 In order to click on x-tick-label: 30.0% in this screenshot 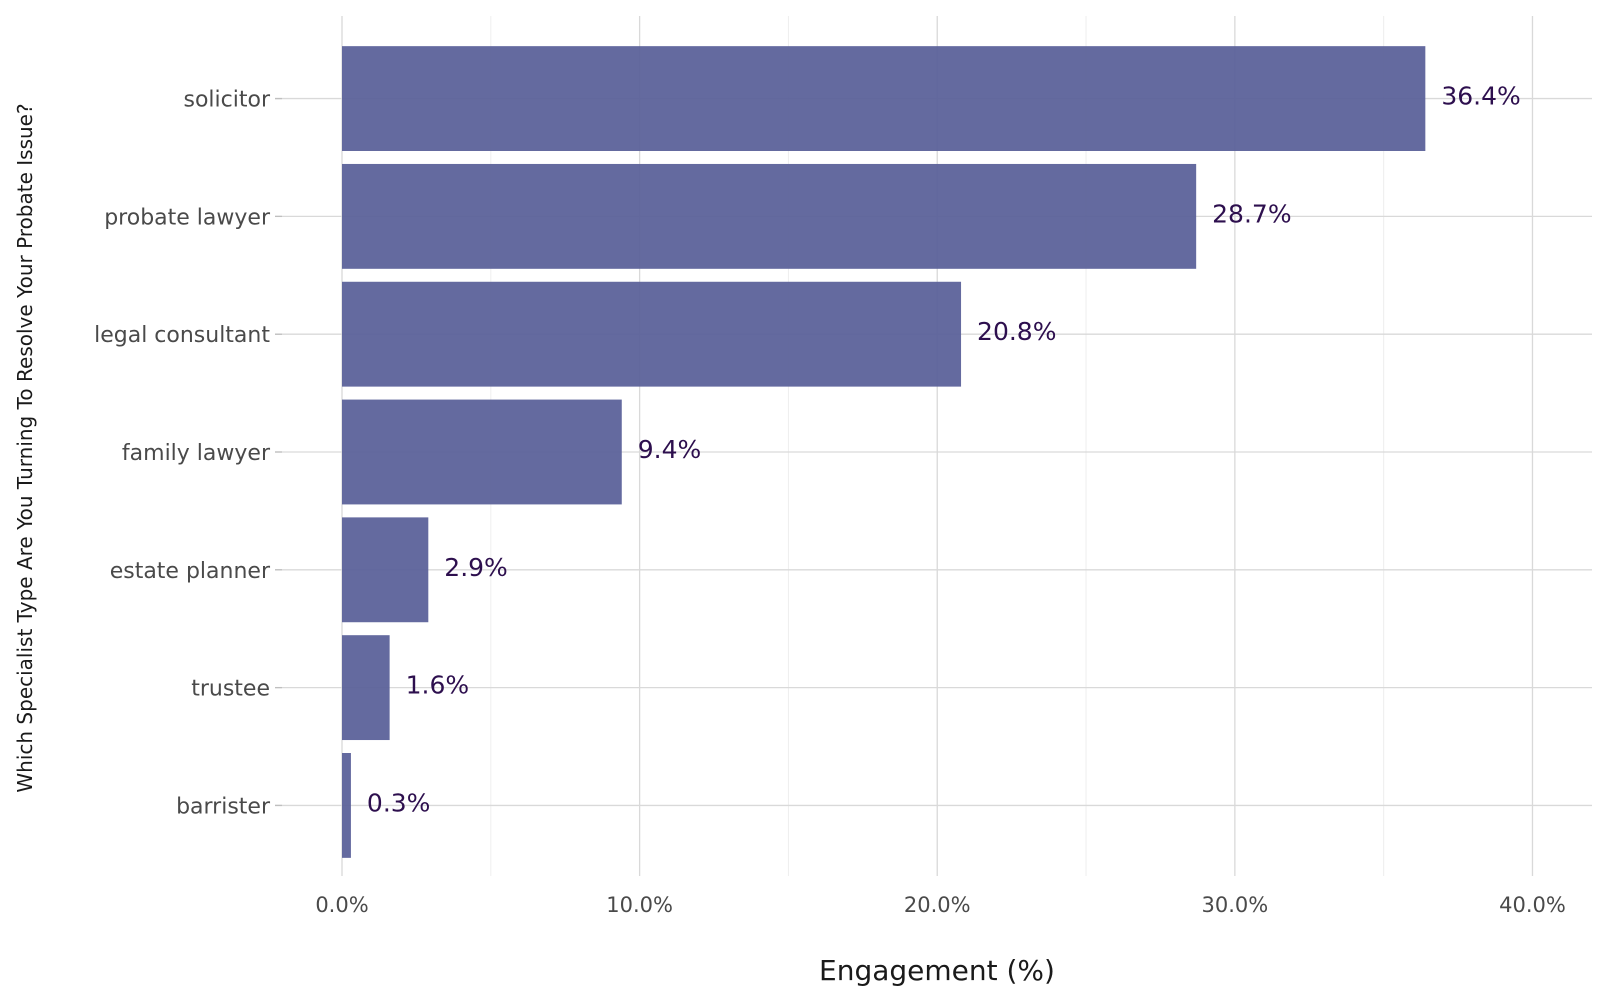, I will do `click(1234, 905)`.